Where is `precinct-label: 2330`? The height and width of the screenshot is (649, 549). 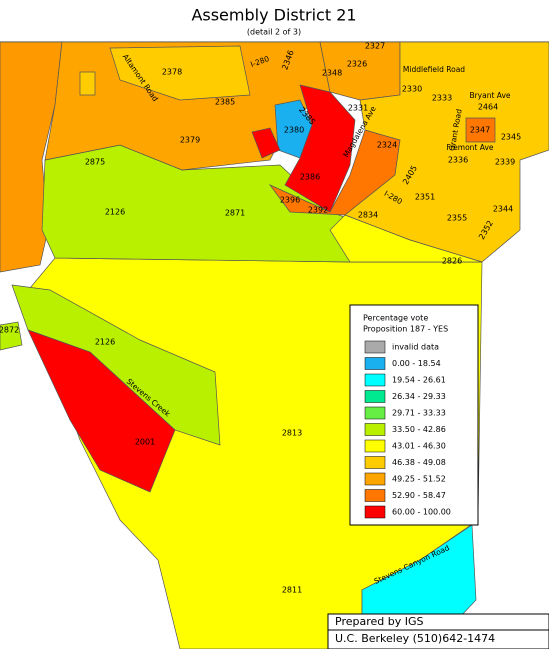 precinct-label: 2330 is located at coordinates (412, 89).